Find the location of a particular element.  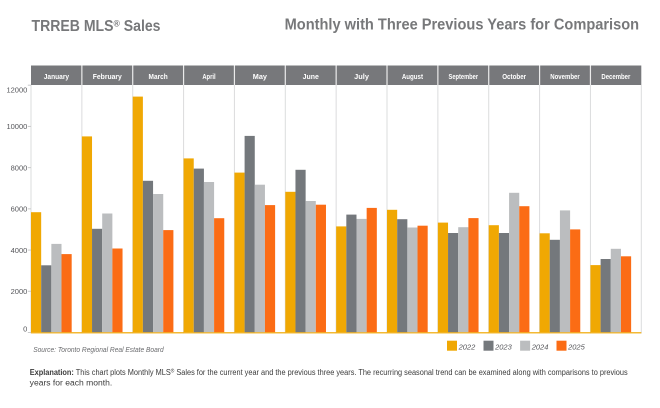

svg-text: 6000 is located at coordinates (19, 209).